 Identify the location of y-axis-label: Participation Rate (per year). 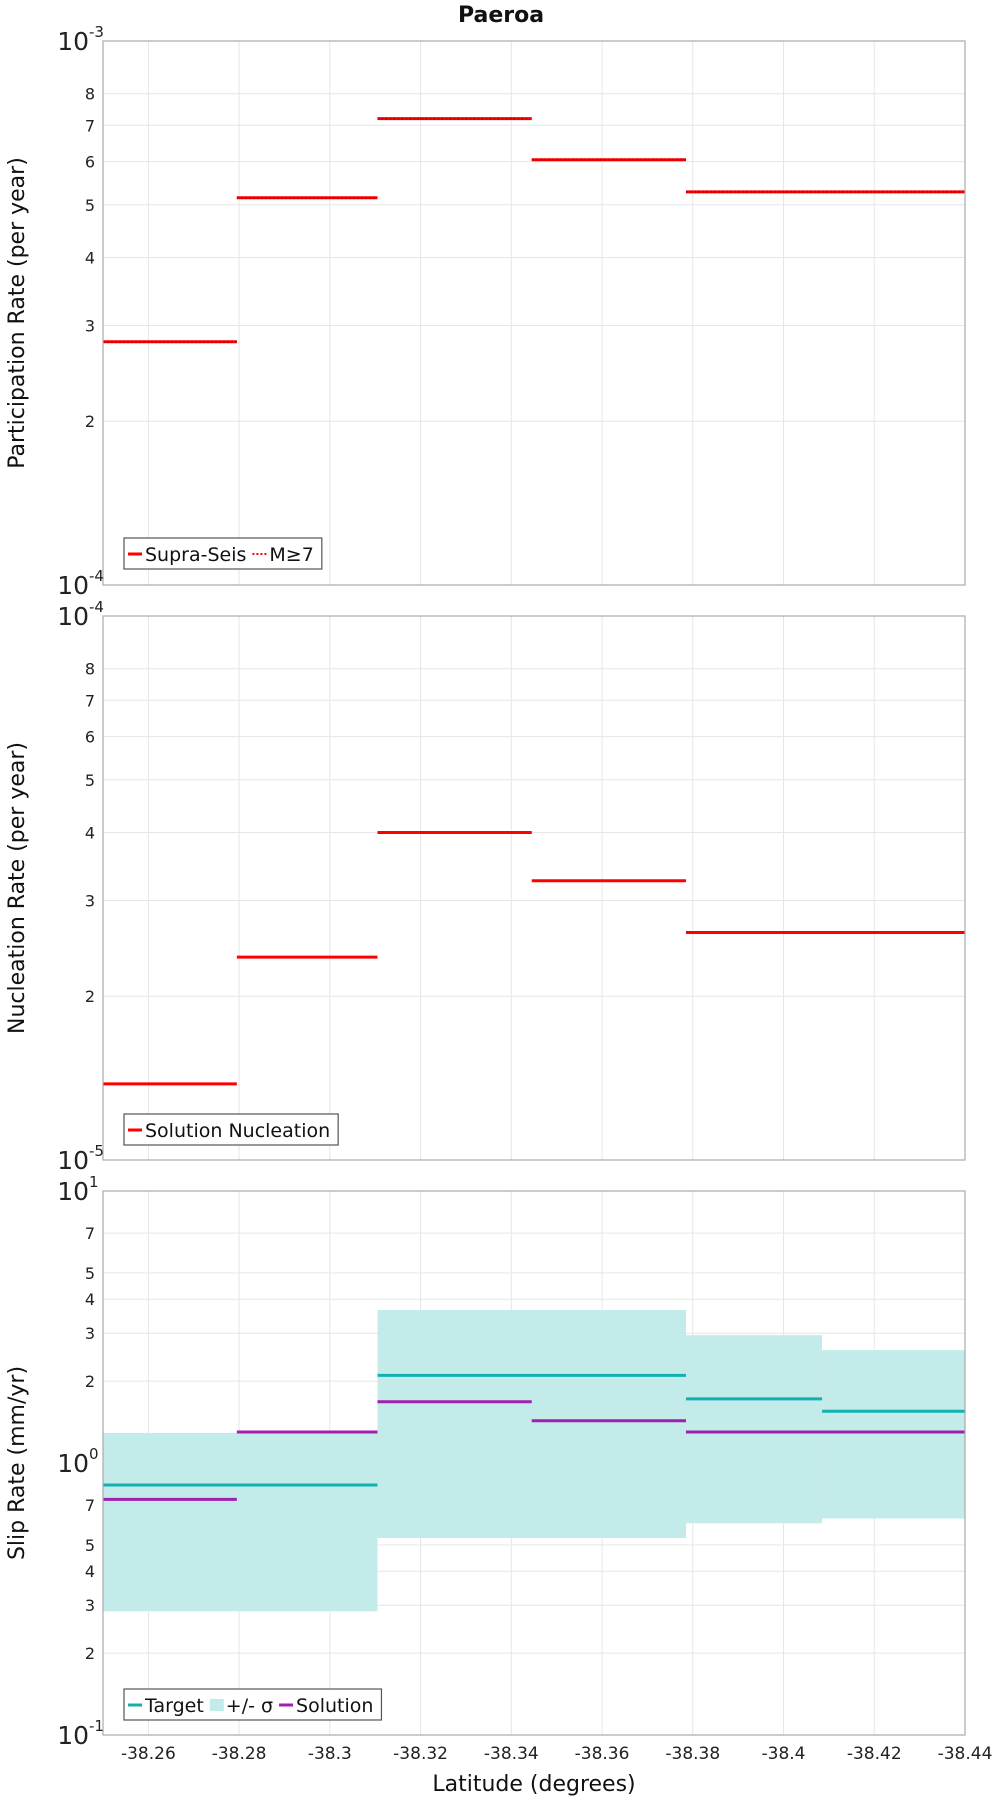
(17, 313).